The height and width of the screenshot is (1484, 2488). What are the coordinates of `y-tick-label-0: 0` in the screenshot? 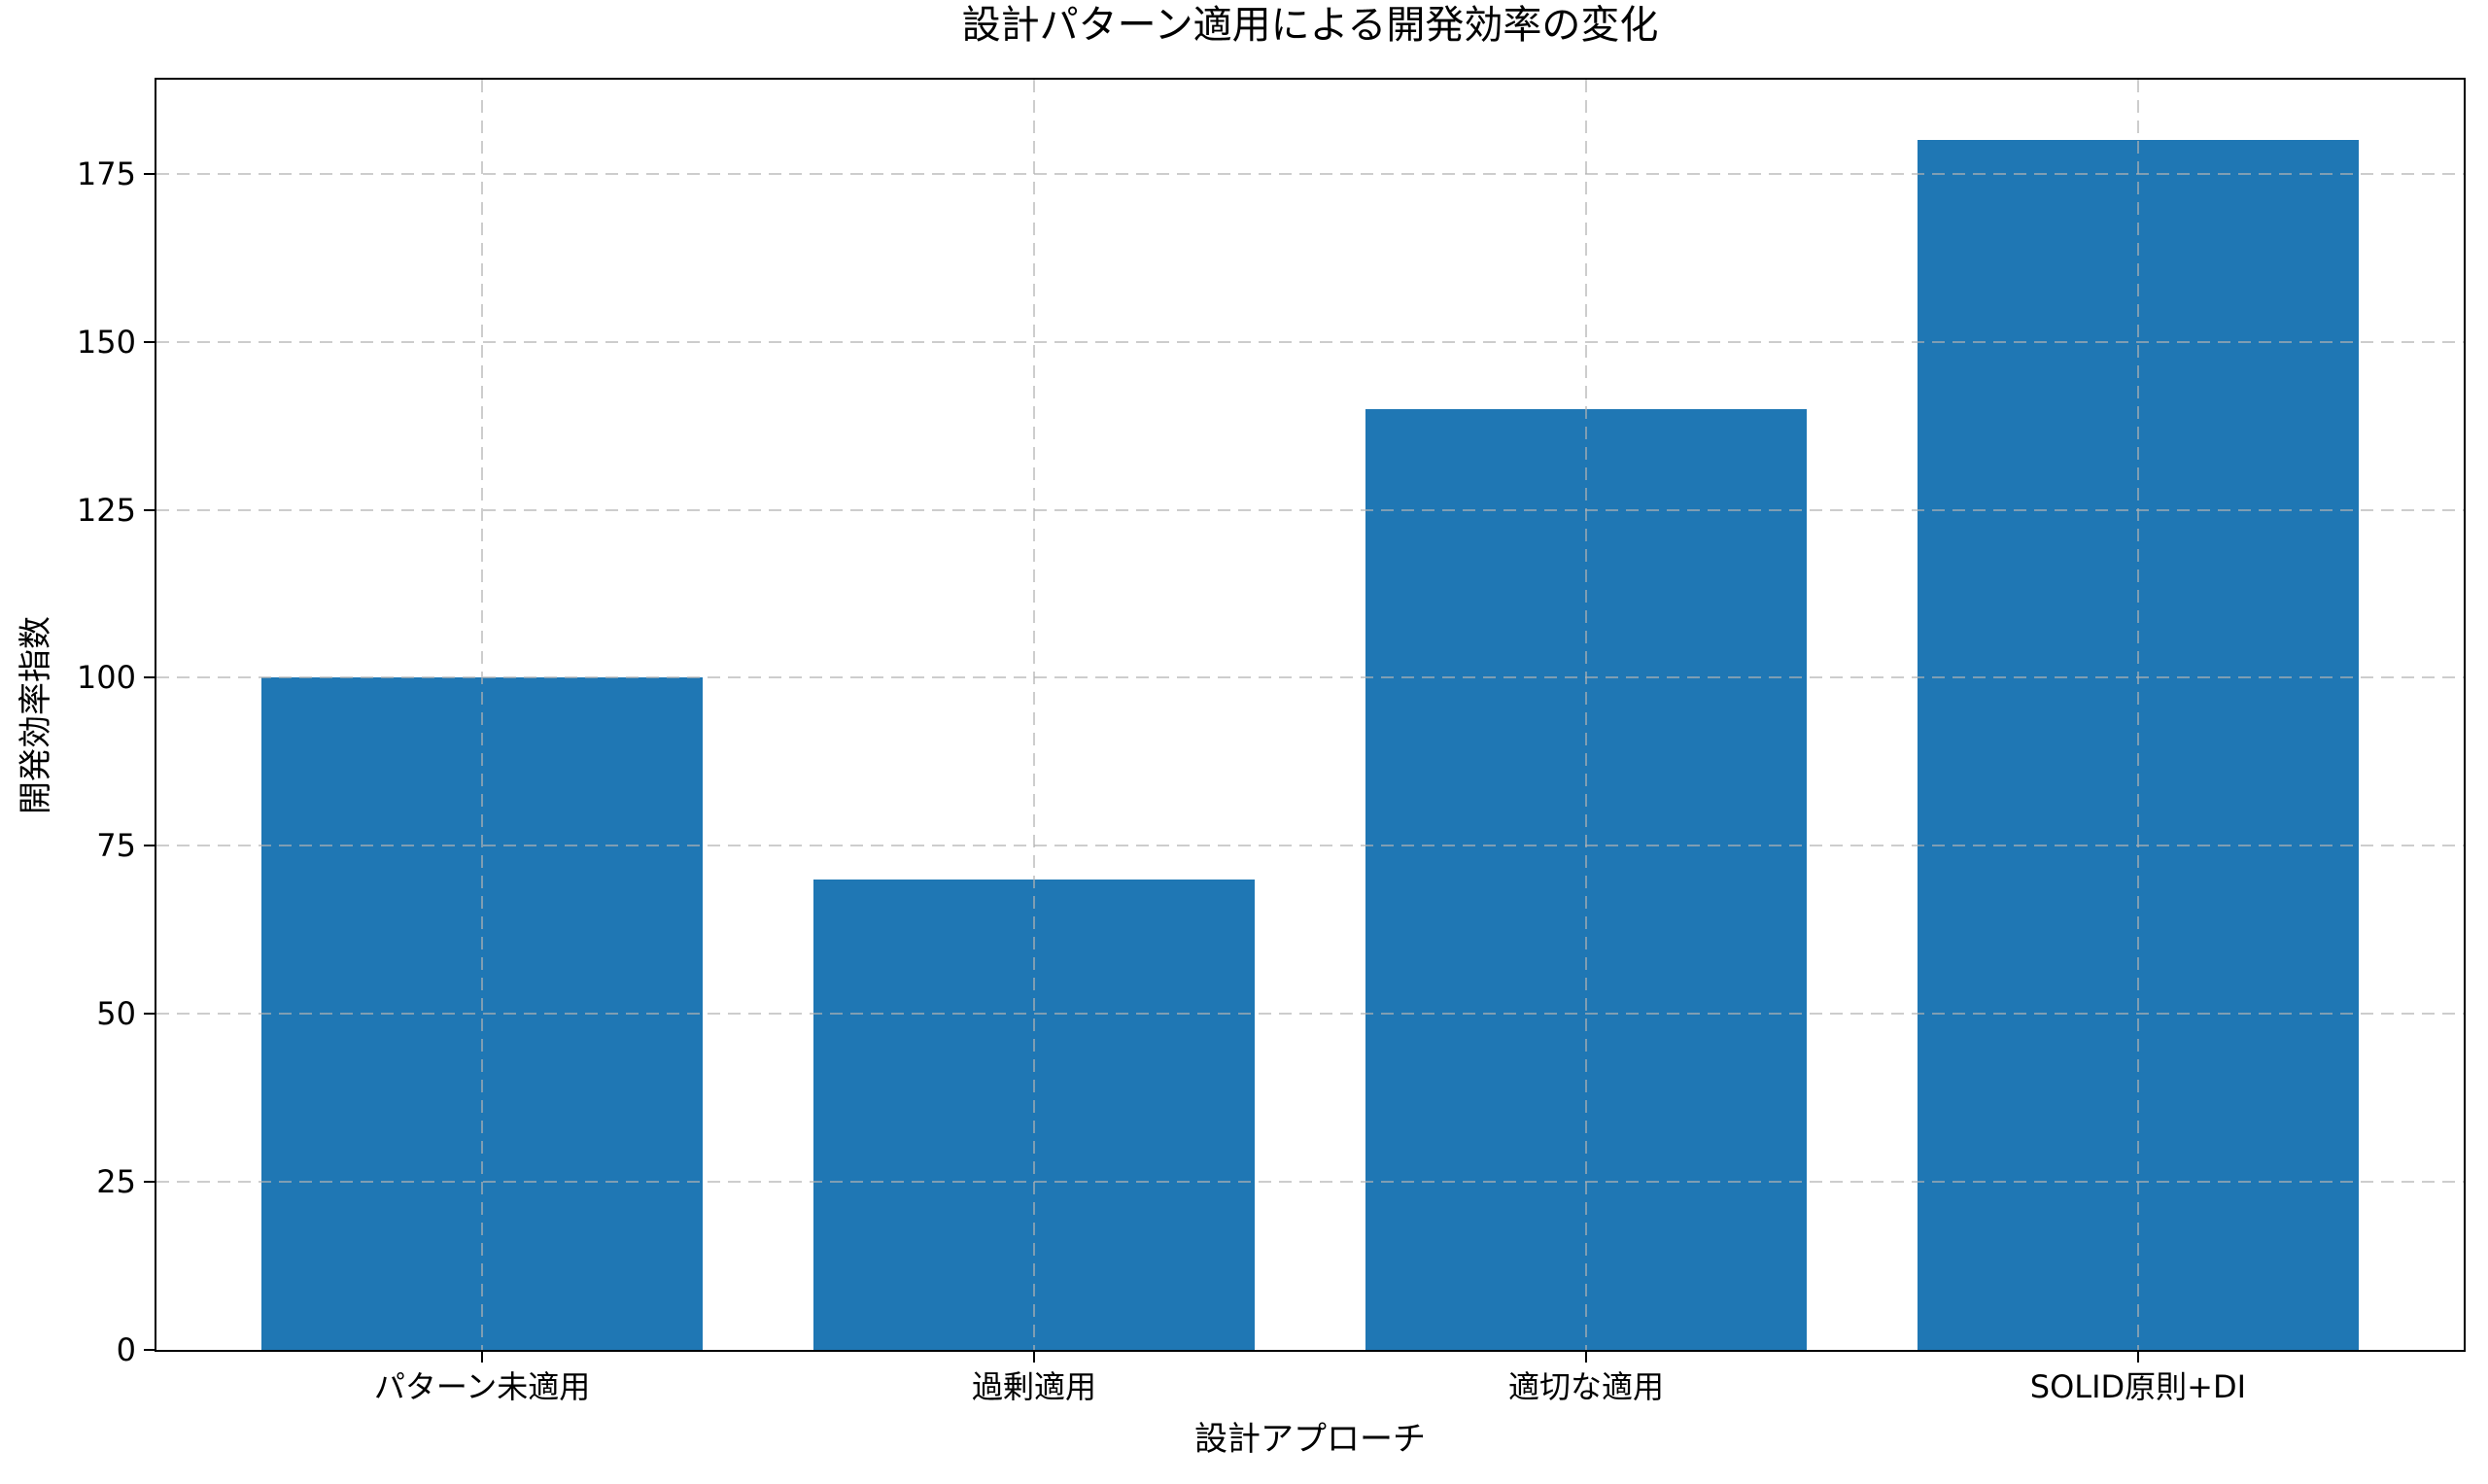 It's located at (126, 1349).